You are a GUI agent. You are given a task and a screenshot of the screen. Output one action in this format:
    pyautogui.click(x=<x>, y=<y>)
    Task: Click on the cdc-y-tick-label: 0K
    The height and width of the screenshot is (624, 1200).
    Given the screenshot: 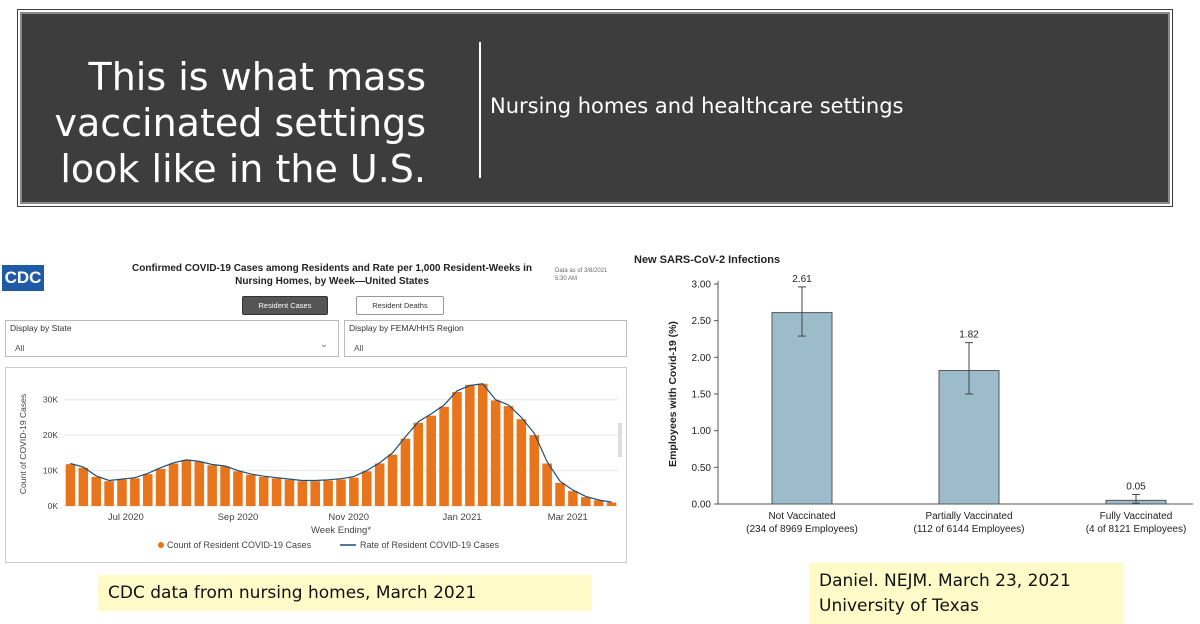 What is the action you would take?
    pyautogui.click(x=53, y=506)
    